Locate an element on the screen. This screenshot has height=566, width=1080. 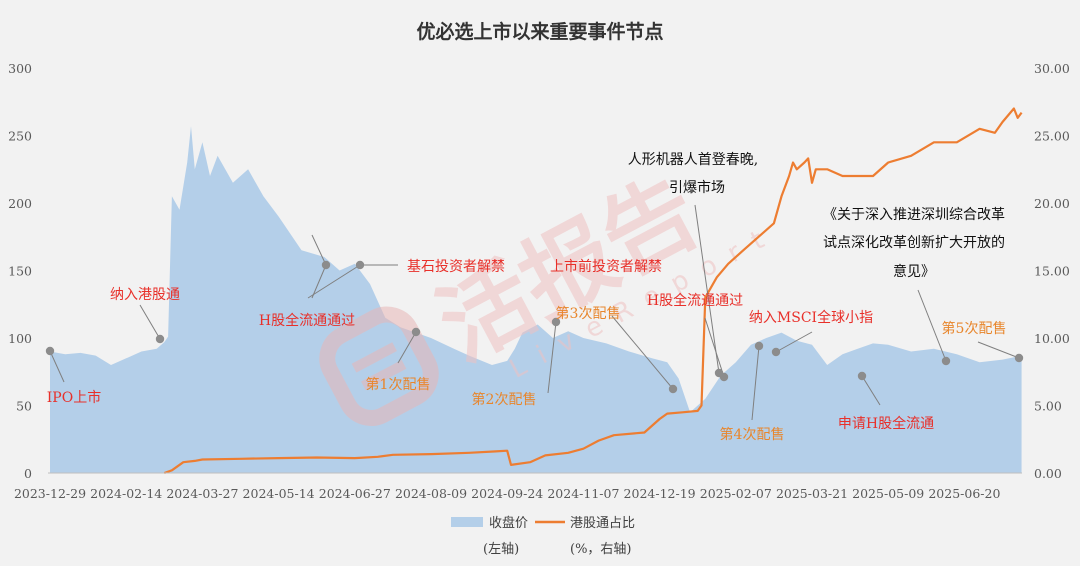
x-tick-label: 2024-05-14 is located at coordinates (279, 493).